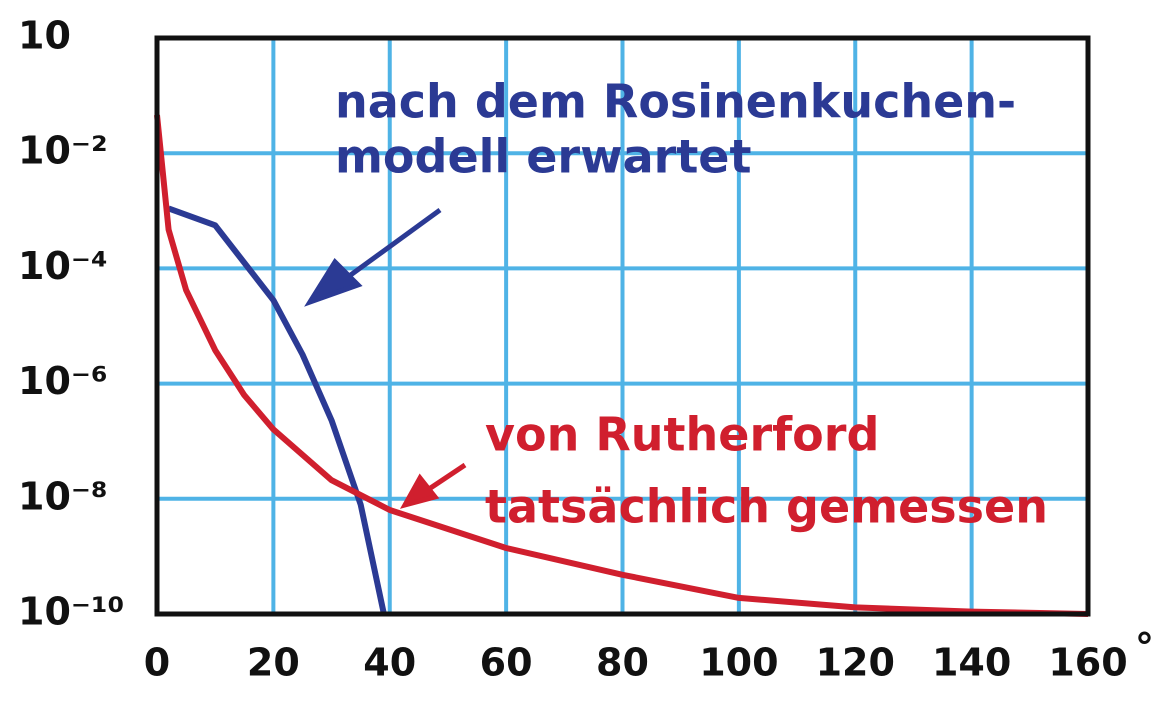  What do you see at coordinates (1144, 648) in the screenshot?
I see `x-unit: °` at bounding box center [1144, 648].